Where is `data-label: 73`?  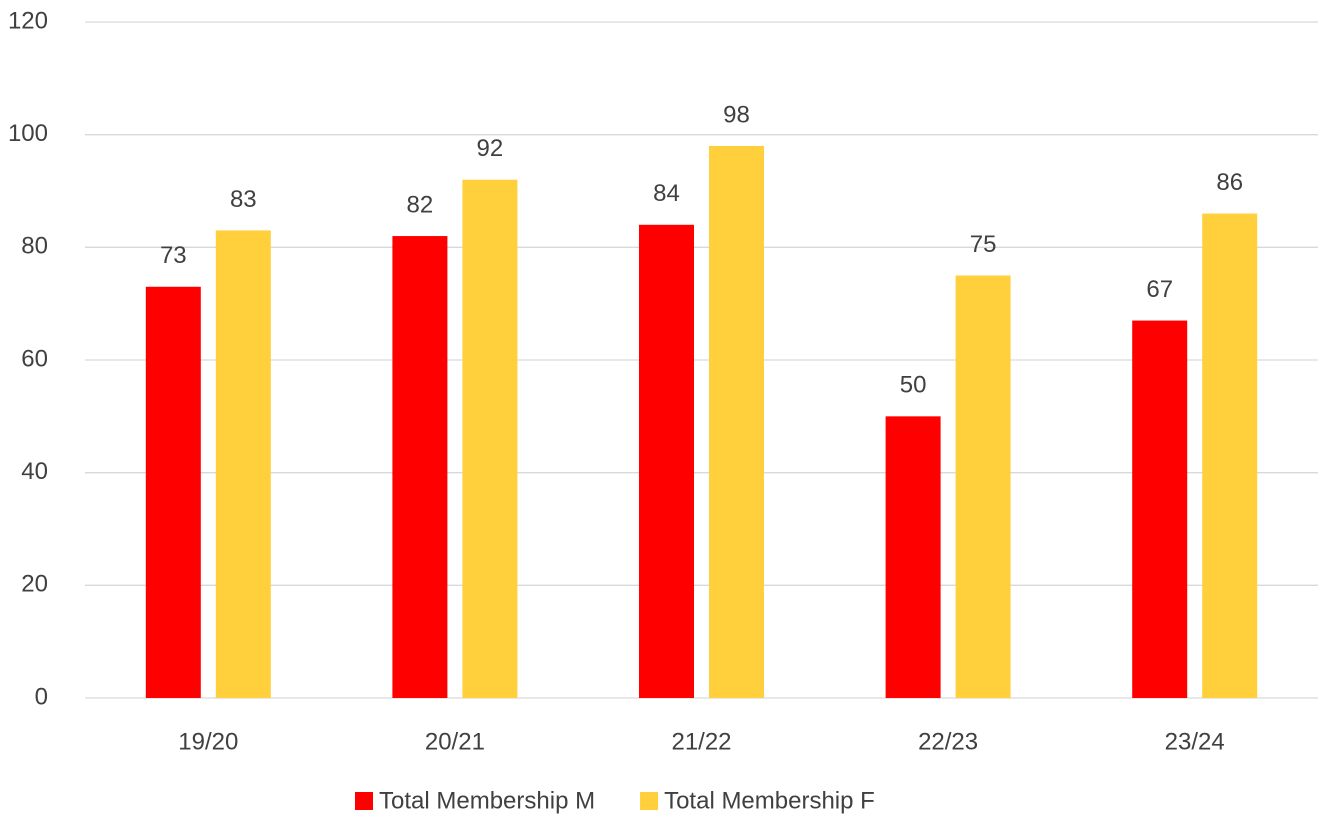 data-label: 73 is located at coordinates (173, 255).